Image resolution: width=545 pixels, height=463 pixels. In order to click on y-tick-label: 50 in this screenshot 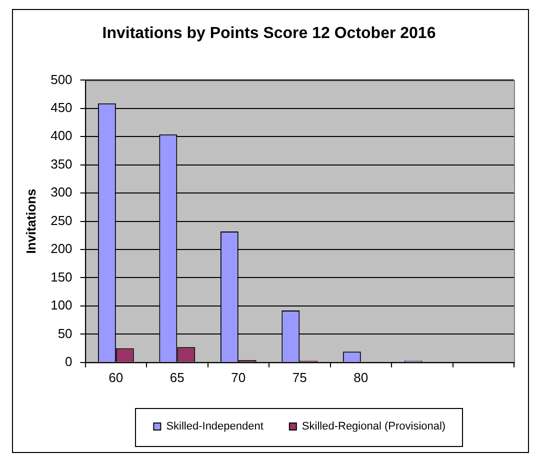, I will do `click(65, 333)`.